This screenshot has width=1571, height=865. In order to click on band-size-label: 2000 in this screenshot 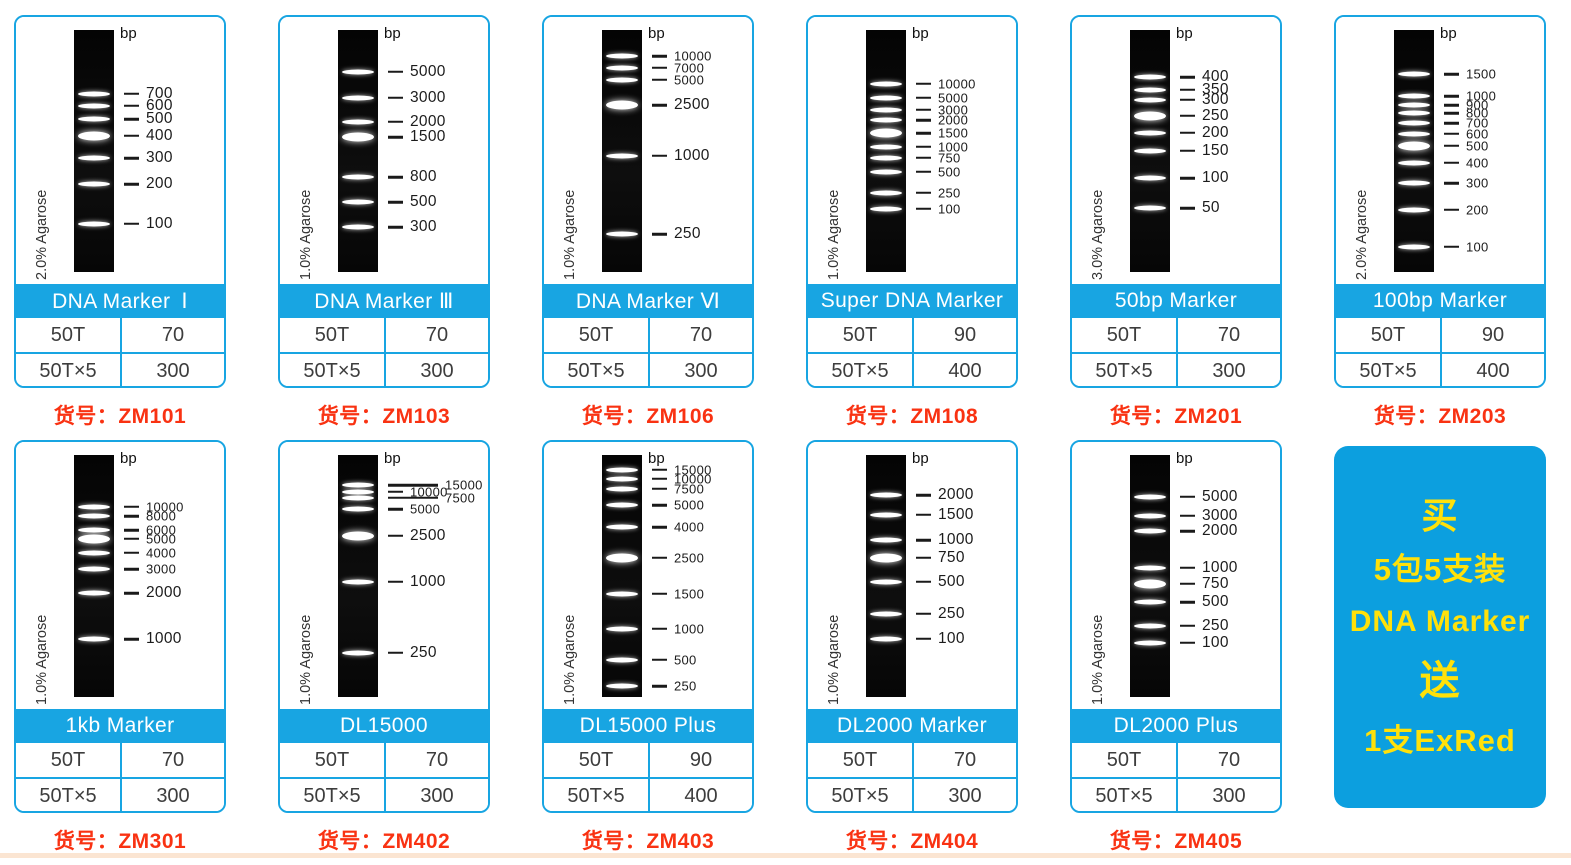, I will do `click(164, 593)`.